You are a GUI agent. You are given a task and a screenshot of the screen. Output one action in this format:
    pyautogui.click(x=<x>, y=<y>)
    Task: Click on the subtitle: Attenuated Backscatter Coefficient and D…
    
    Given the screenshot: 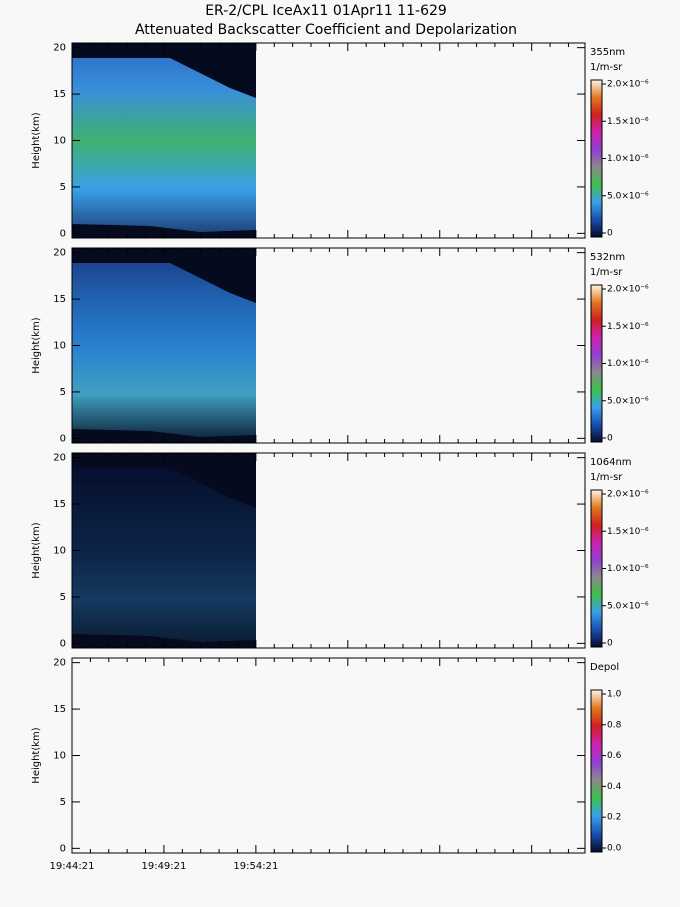 What is the action you would take?
    pyautogui.click(x=326, y=30)
    